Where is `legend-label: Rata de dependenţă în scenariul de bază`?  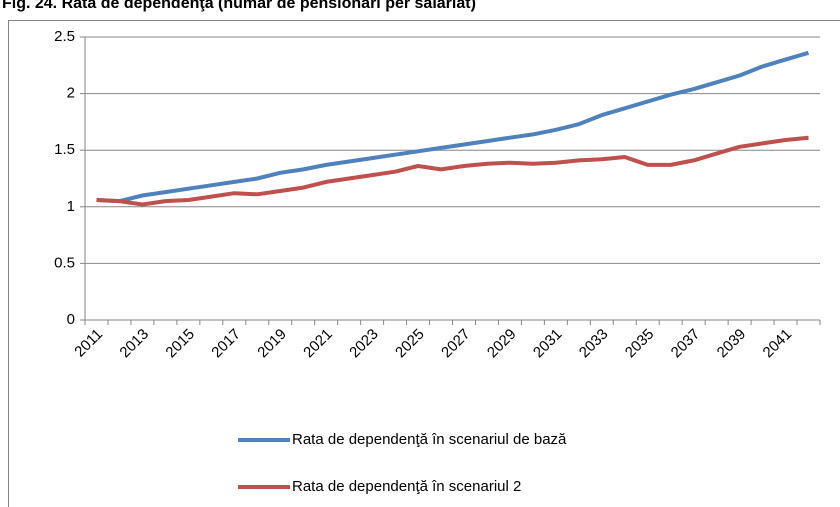
legend-label: Rata de dependenţă în scenariul de bază is located at coordinates (429, 439).